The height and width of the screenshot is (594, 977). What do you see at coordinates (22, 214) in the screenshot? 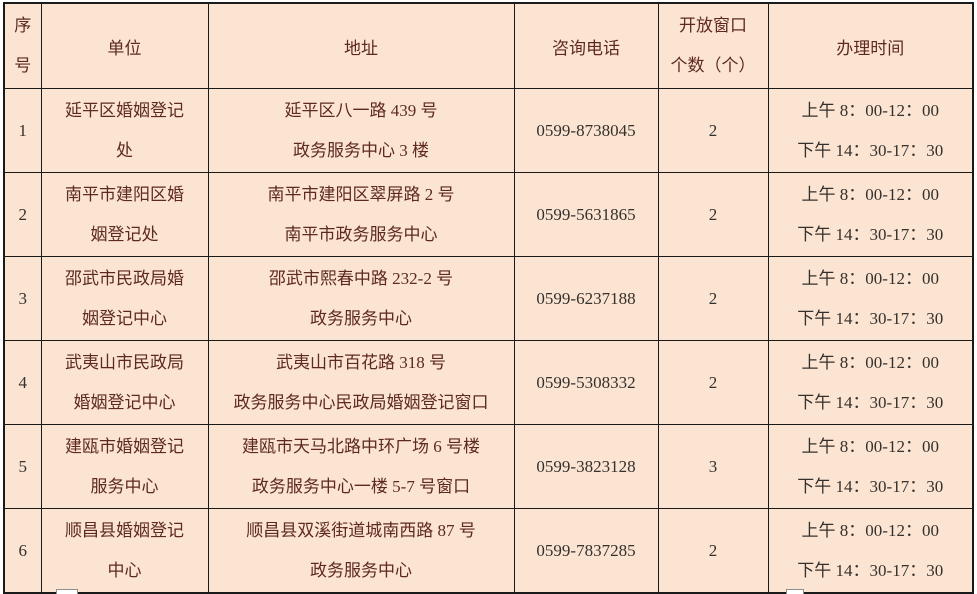
I see `cell-index: 2` at bounding box center [22, 214].